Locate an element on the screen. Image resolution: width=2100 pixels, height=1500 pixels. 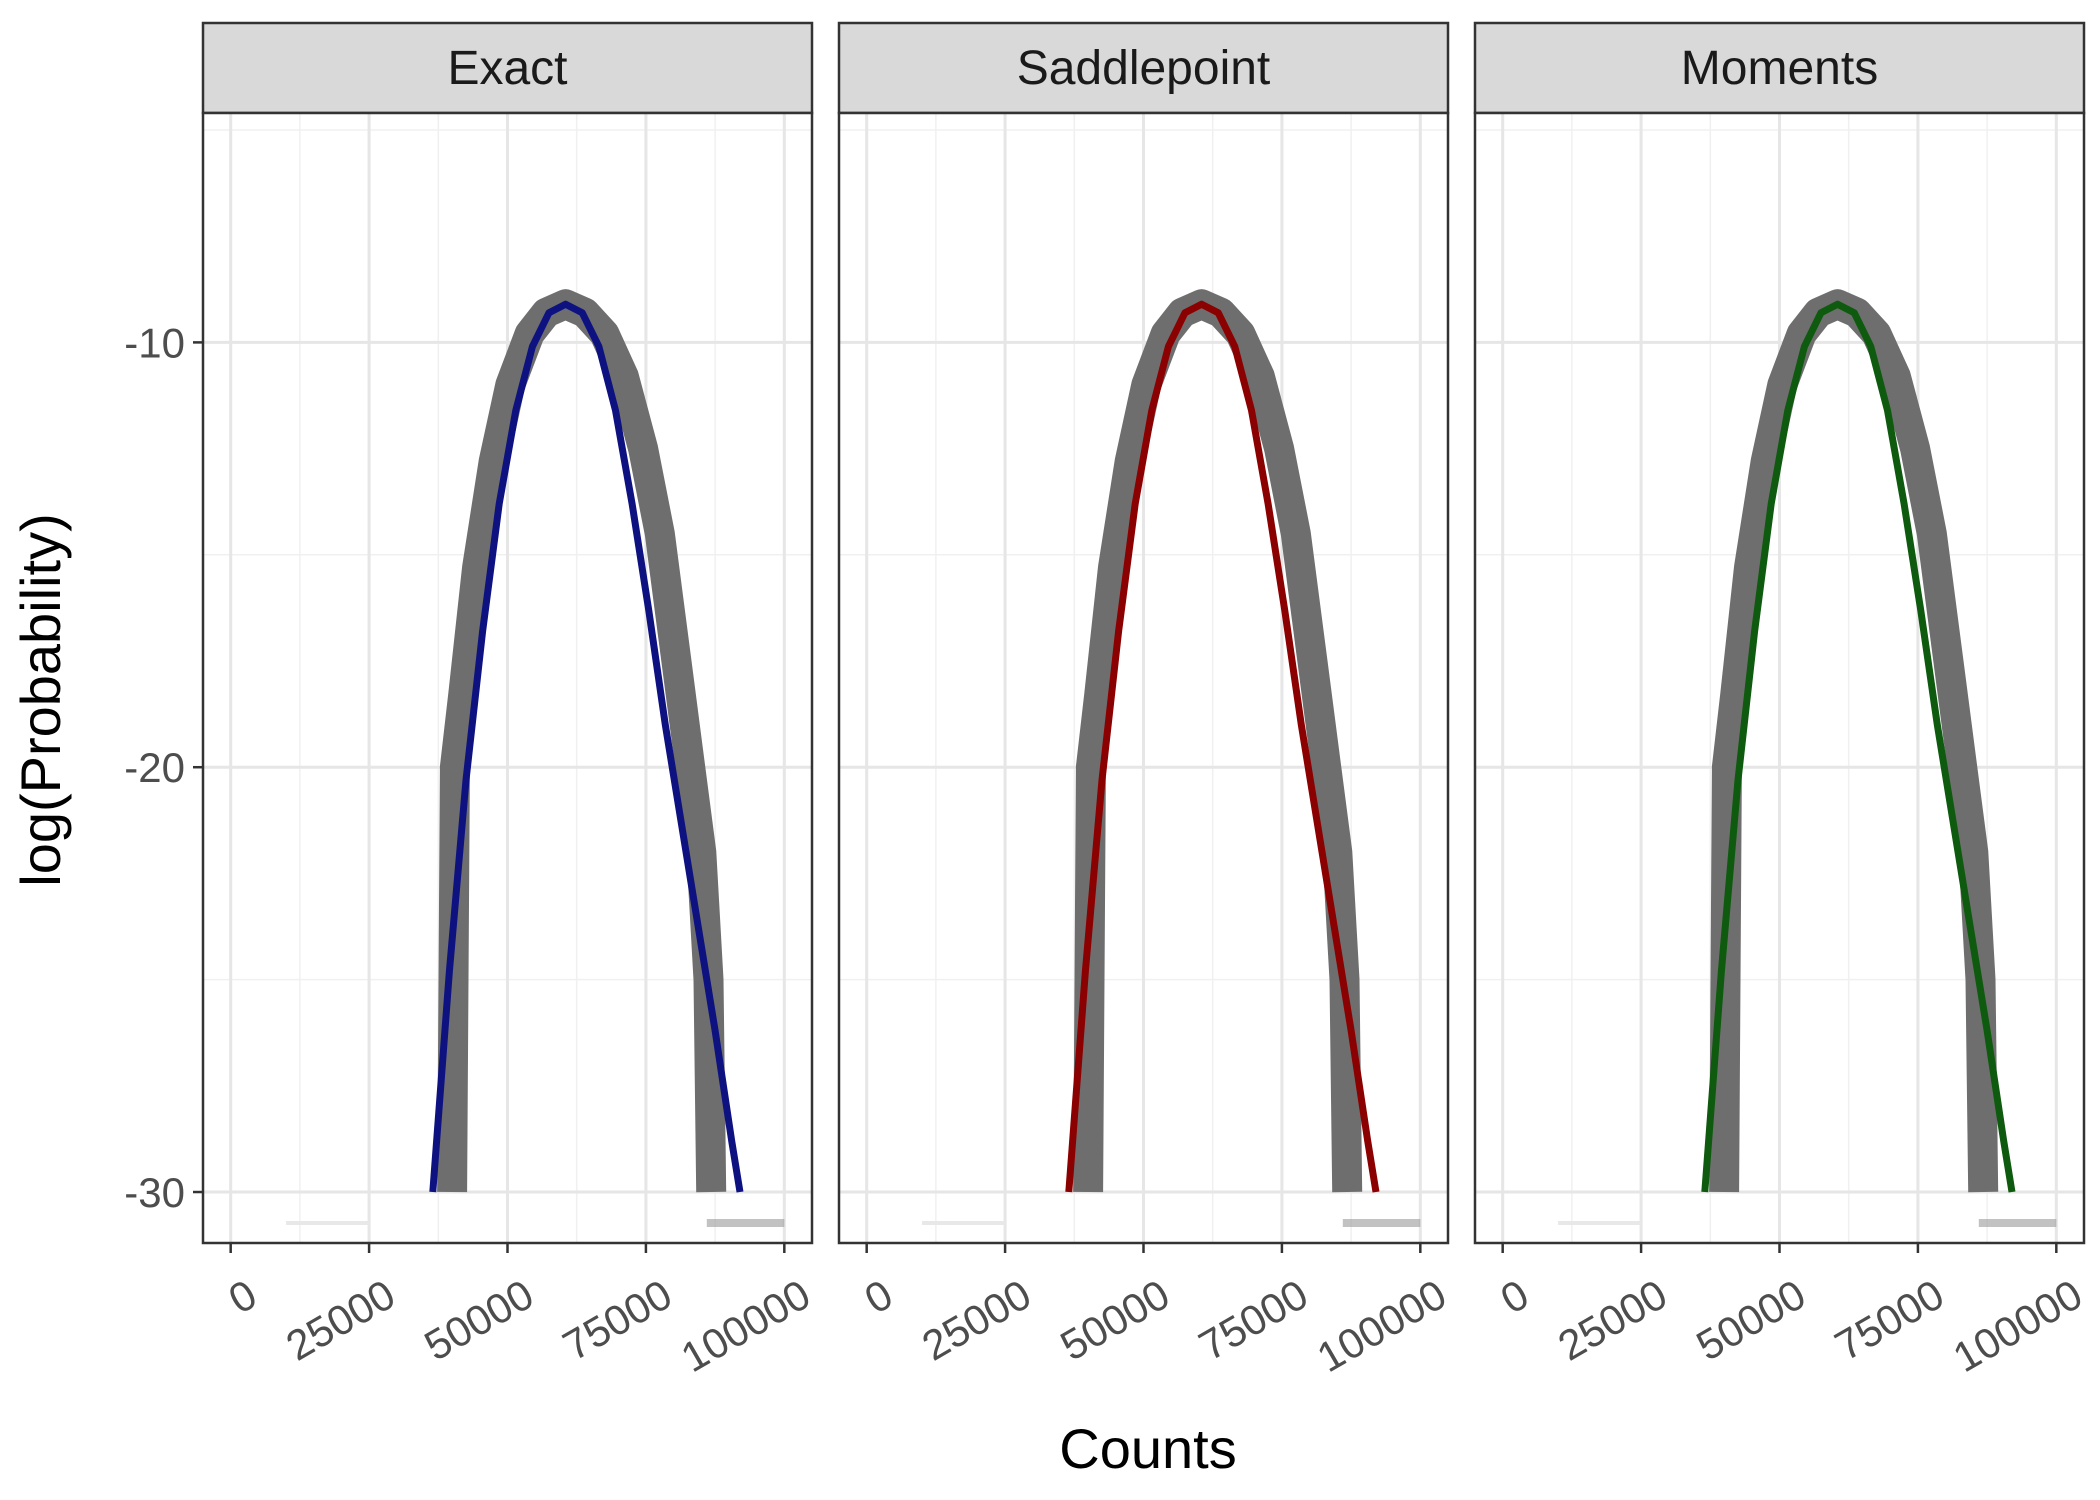
y-tick-label: -20 is located at coordinates (154, 767).